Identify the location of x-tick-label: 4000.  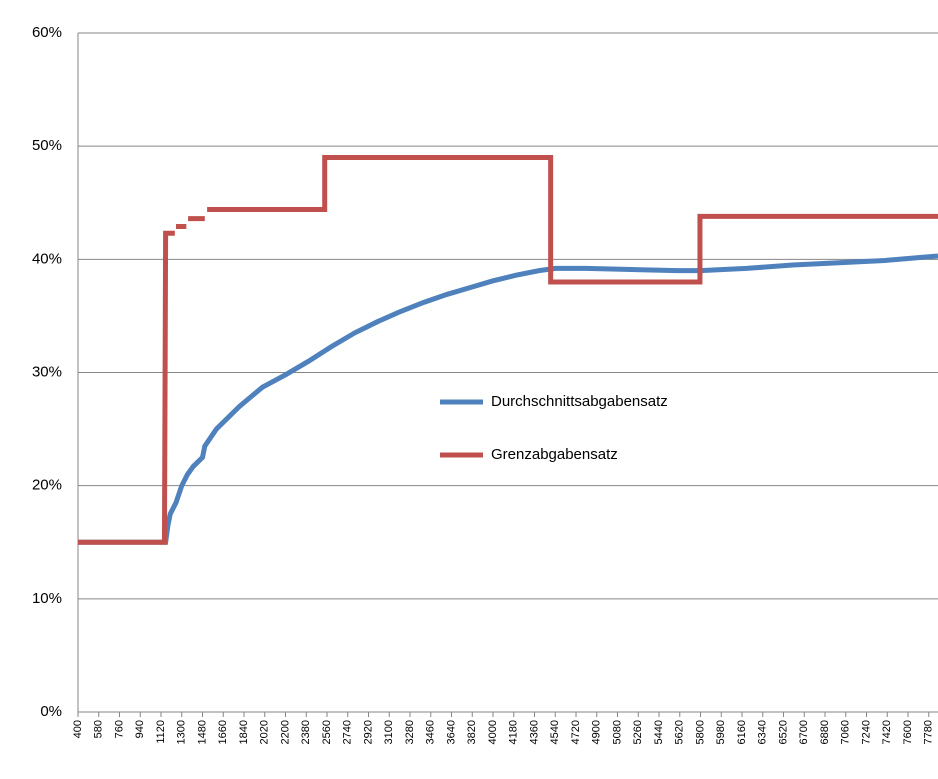
(493, 732).